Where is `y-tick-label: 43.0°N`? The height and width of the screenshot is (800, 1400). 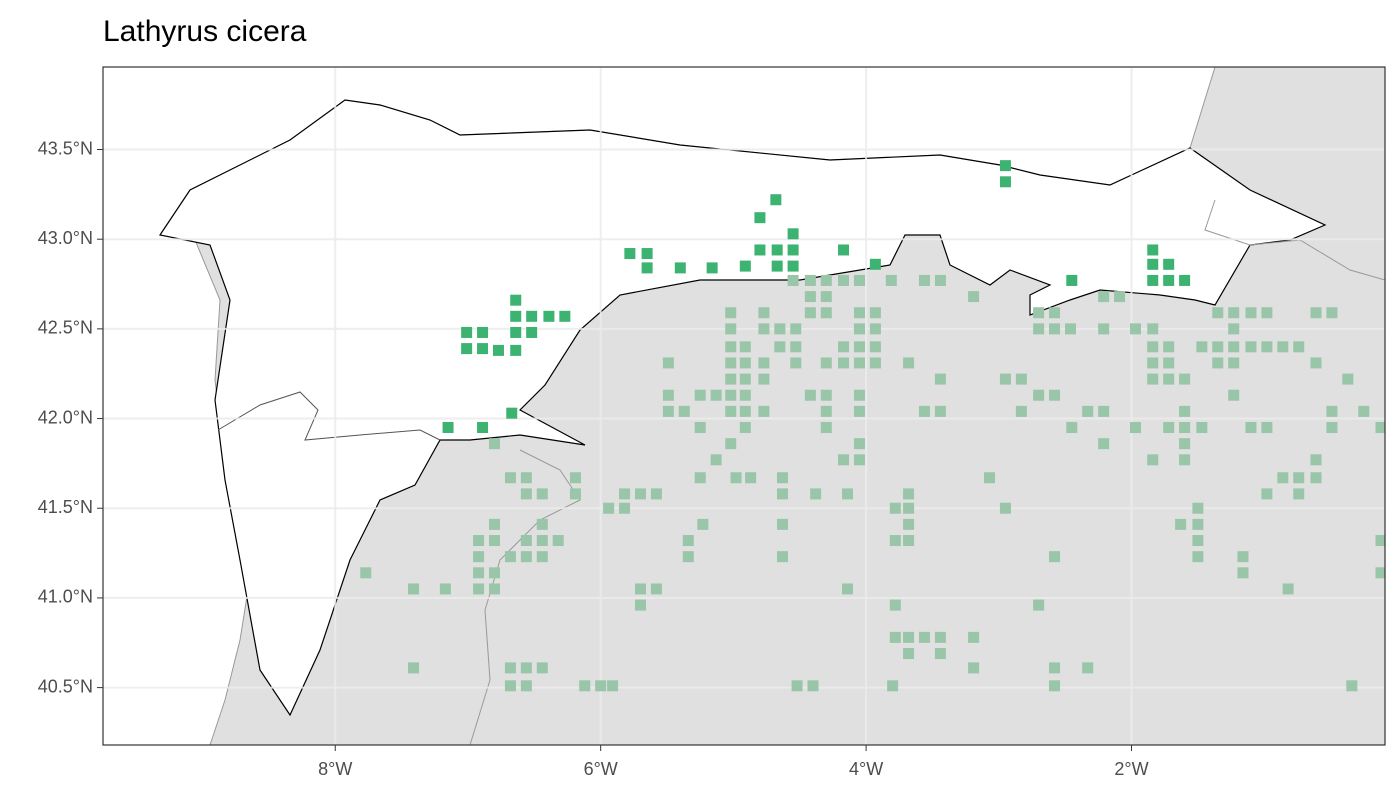
y-tick-label: 43.0°N is located at coordinates (65, 238).